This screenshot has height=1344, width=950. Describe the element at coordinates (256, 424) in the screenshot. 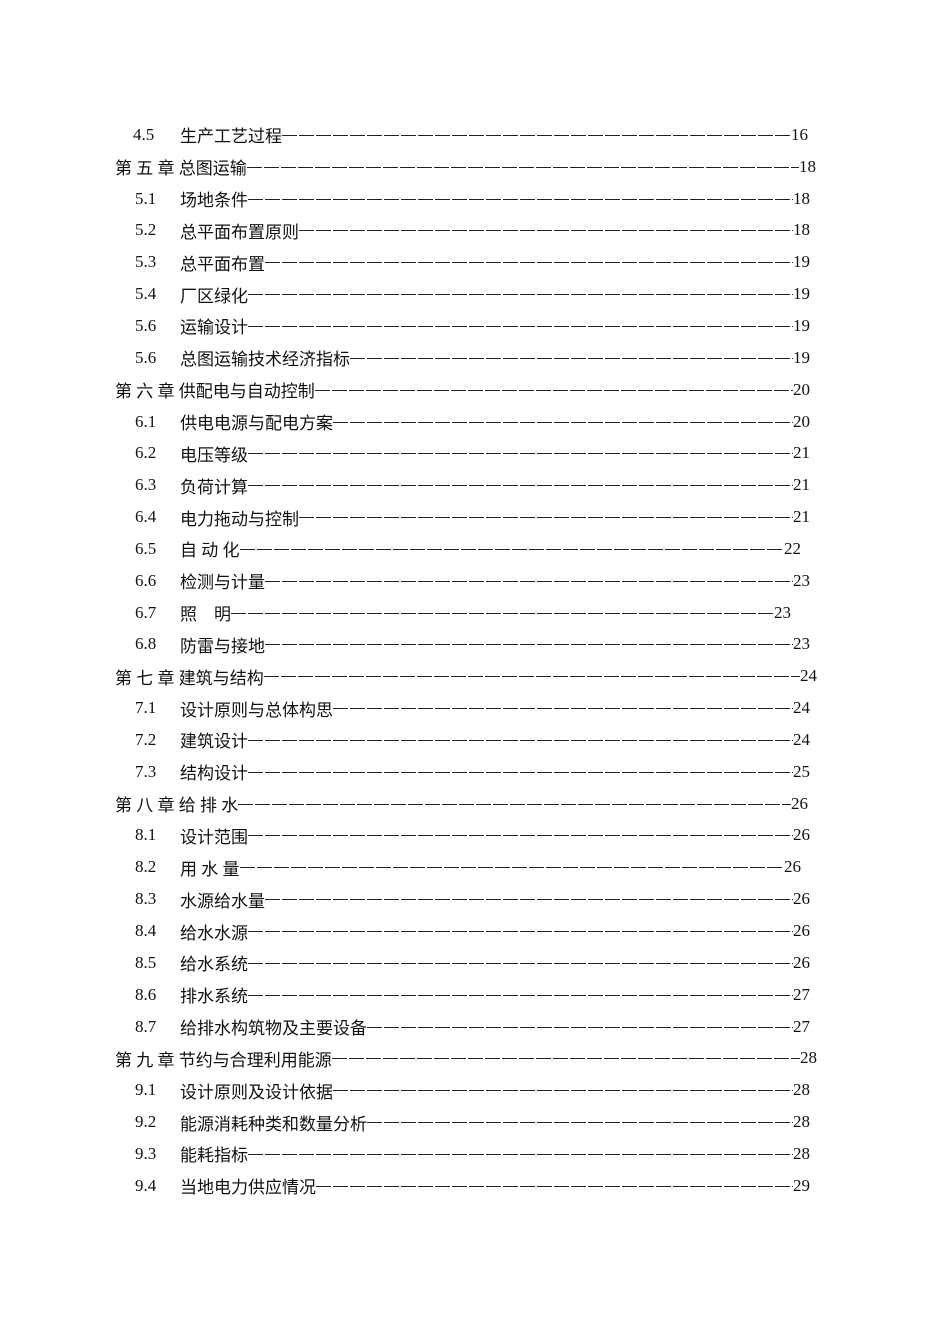

I see `toc-entry-title: 供电电源与配电方案` at that location.